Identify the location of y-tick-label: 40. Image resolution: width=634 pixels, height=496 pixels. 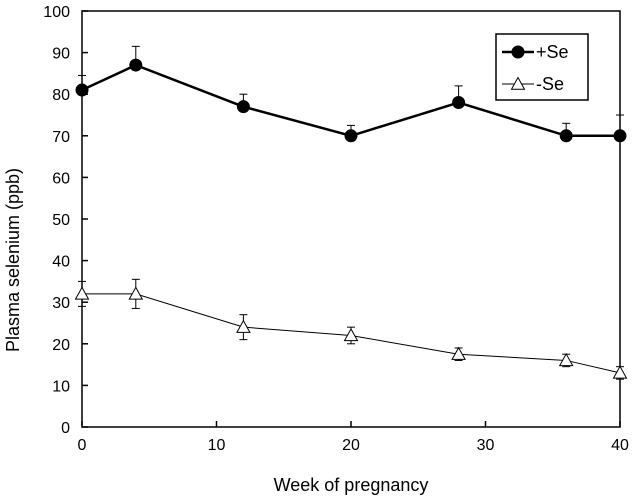
(61, 262).